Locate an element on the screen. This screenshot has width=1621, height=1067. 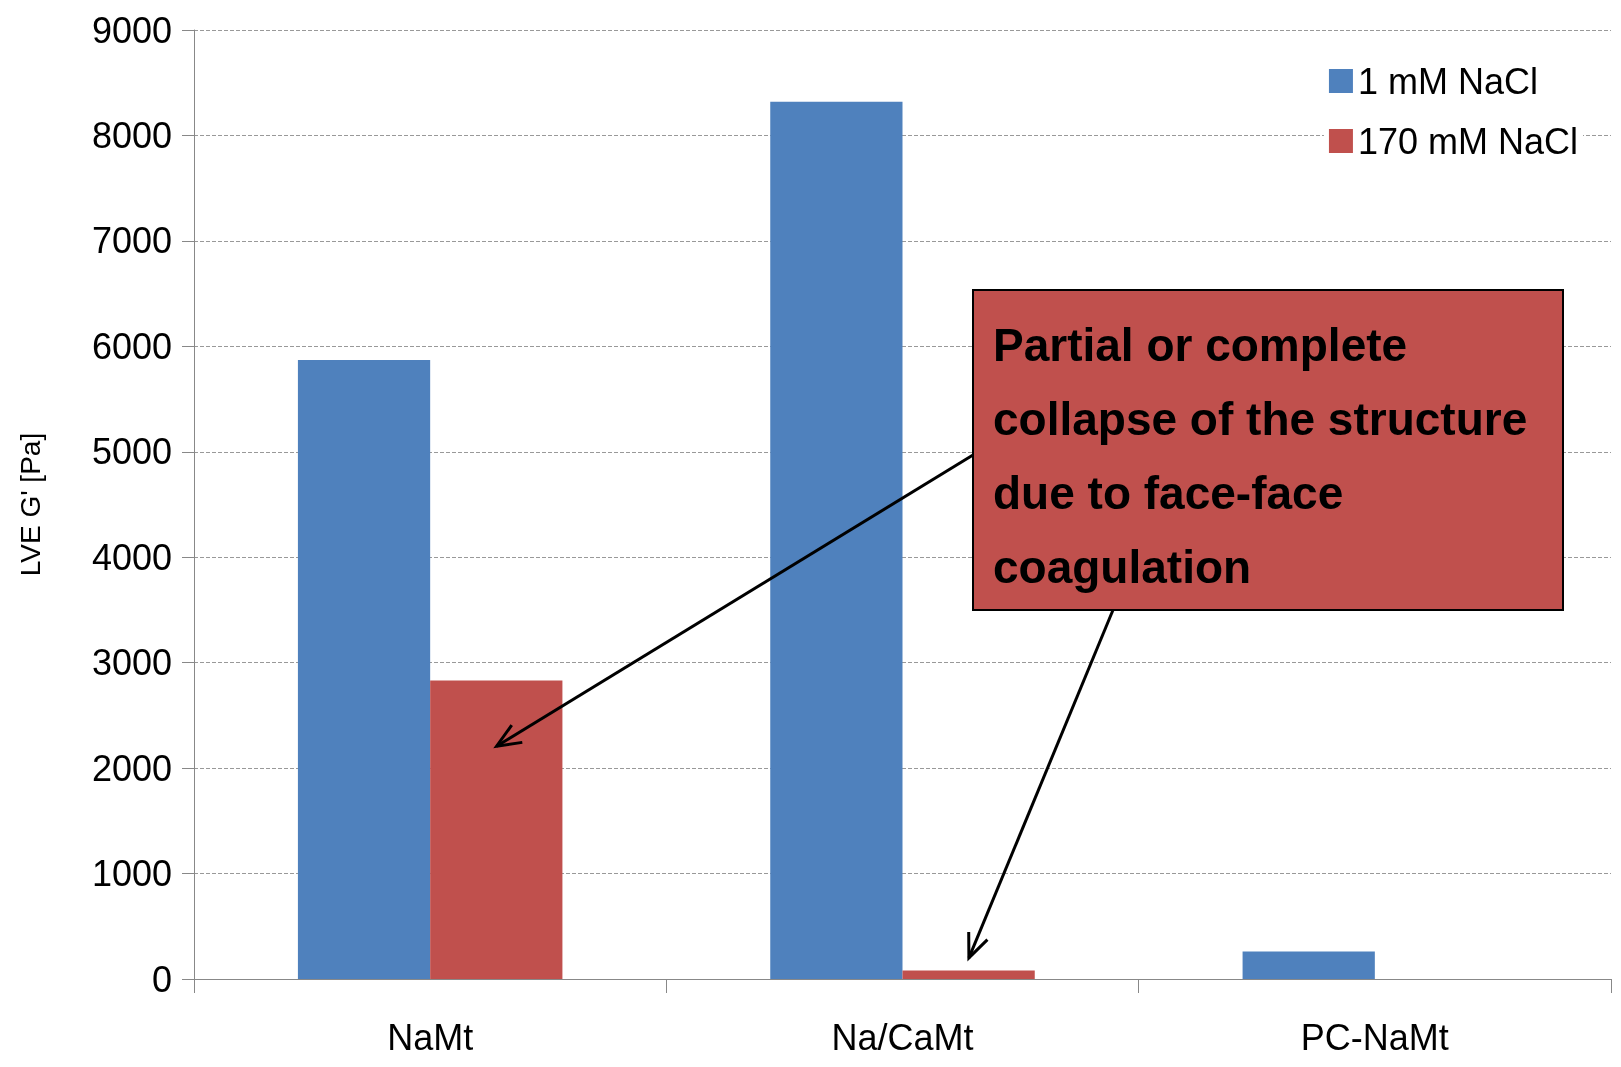
y-tick-label: 3000 is located at coordinates (131, 663).